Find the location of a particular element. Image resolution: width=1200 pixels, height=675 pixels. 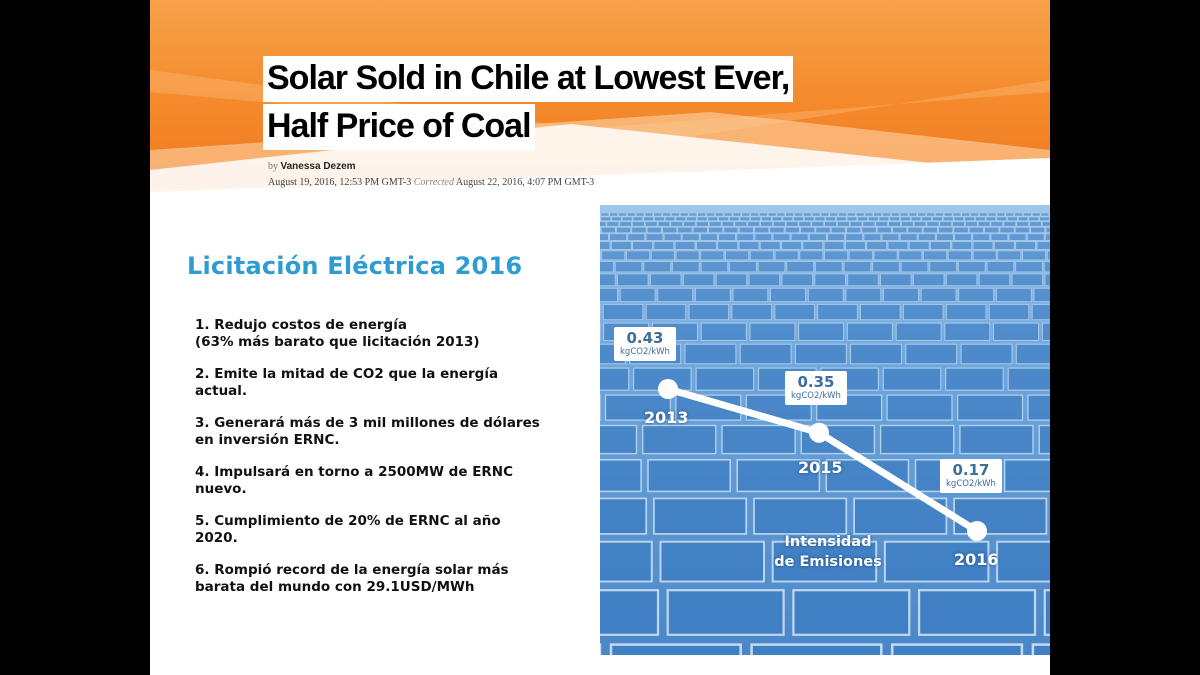

published-date: August 19, 2016, 12:53 PM GMT-3 is located at coordinates (340, 182).